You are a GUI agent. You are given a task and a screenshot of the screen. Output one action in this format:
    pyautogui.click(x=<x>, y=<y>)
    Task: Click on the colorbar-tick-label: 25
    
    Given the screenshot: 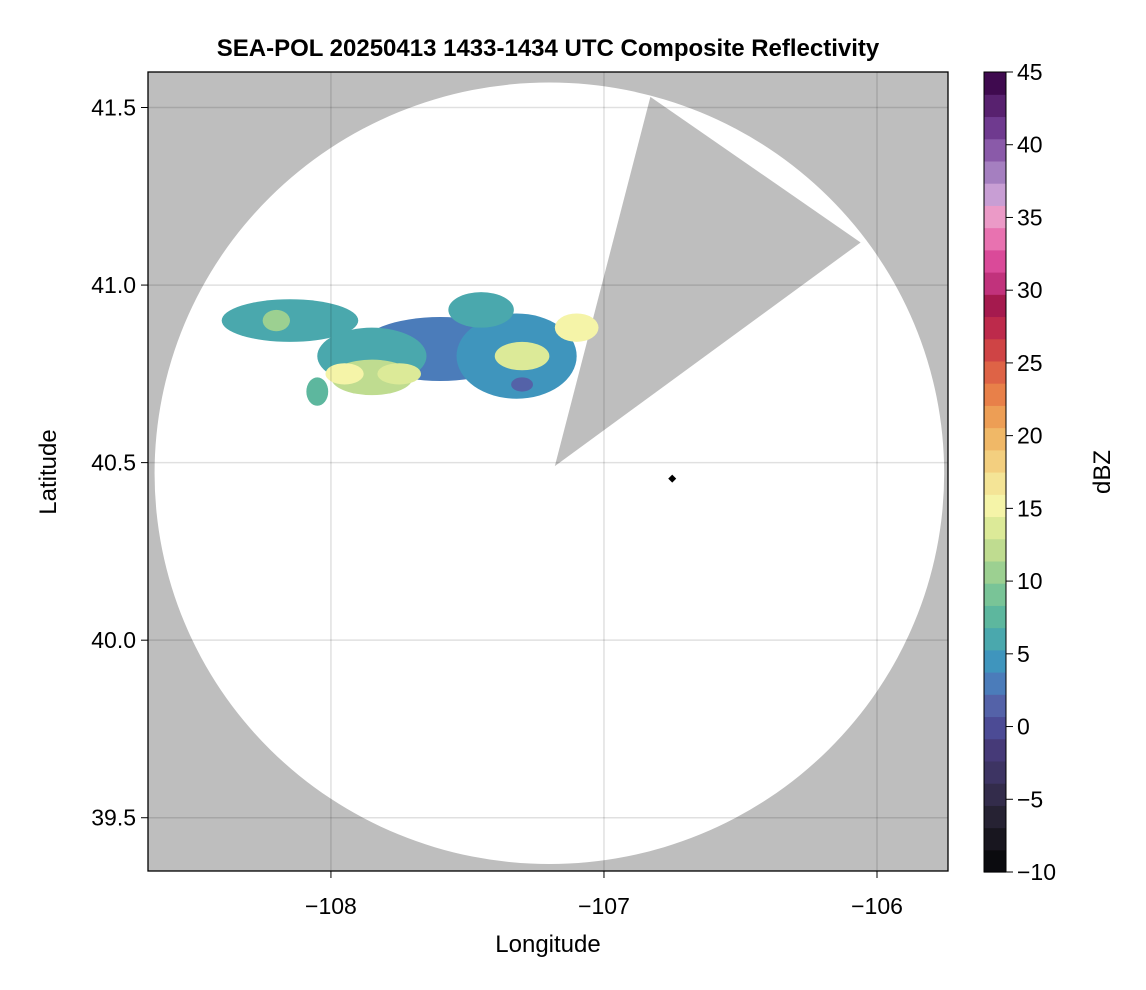 What is the action you would take?
    pyautogui.click(x=1030, y=363)
    